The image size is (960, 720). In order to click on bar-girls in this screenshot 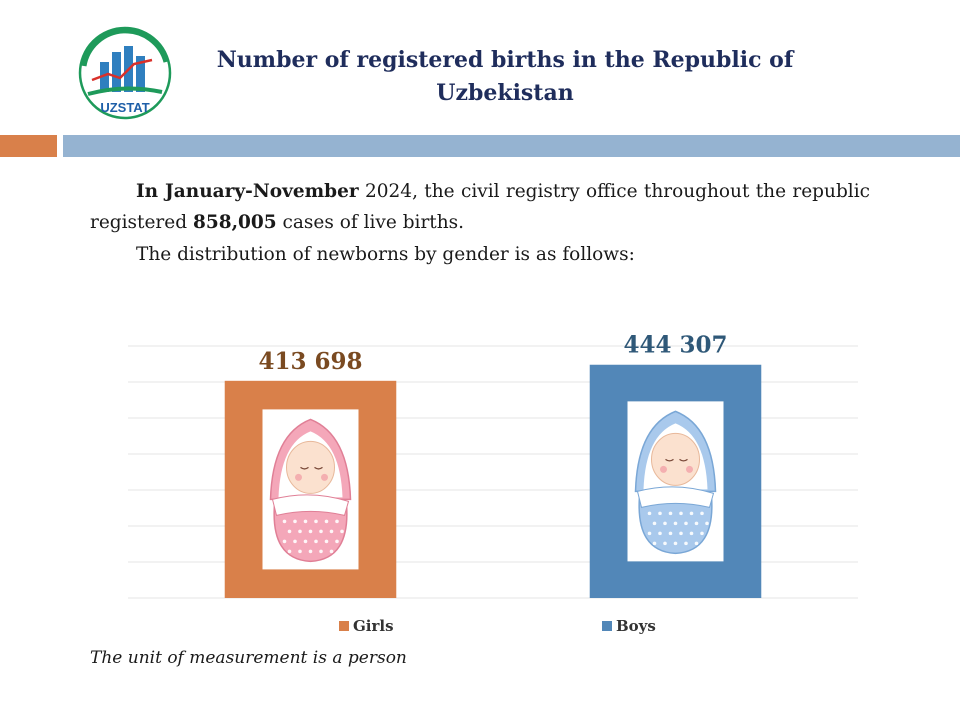, I will do `click(310, 489)`.